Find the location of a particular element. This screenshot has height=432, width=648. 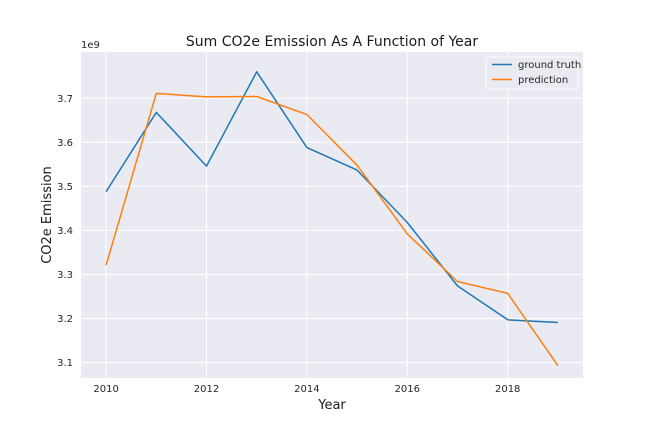

y-tick-label: 3.7 is located at coordinates (65, 99).